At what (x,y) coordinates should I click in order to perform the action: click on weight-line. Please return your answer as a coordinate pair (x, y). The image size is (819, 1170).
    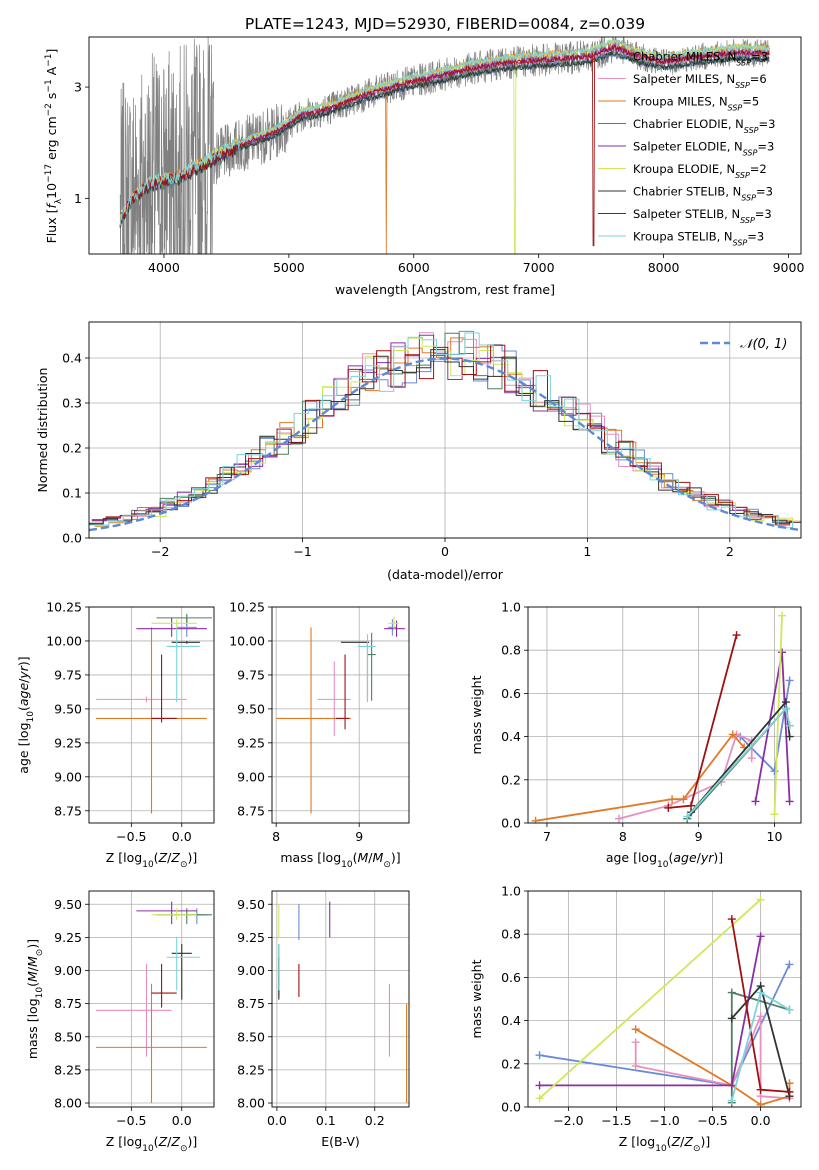
    Looking at the image, I should click on (640, 777).